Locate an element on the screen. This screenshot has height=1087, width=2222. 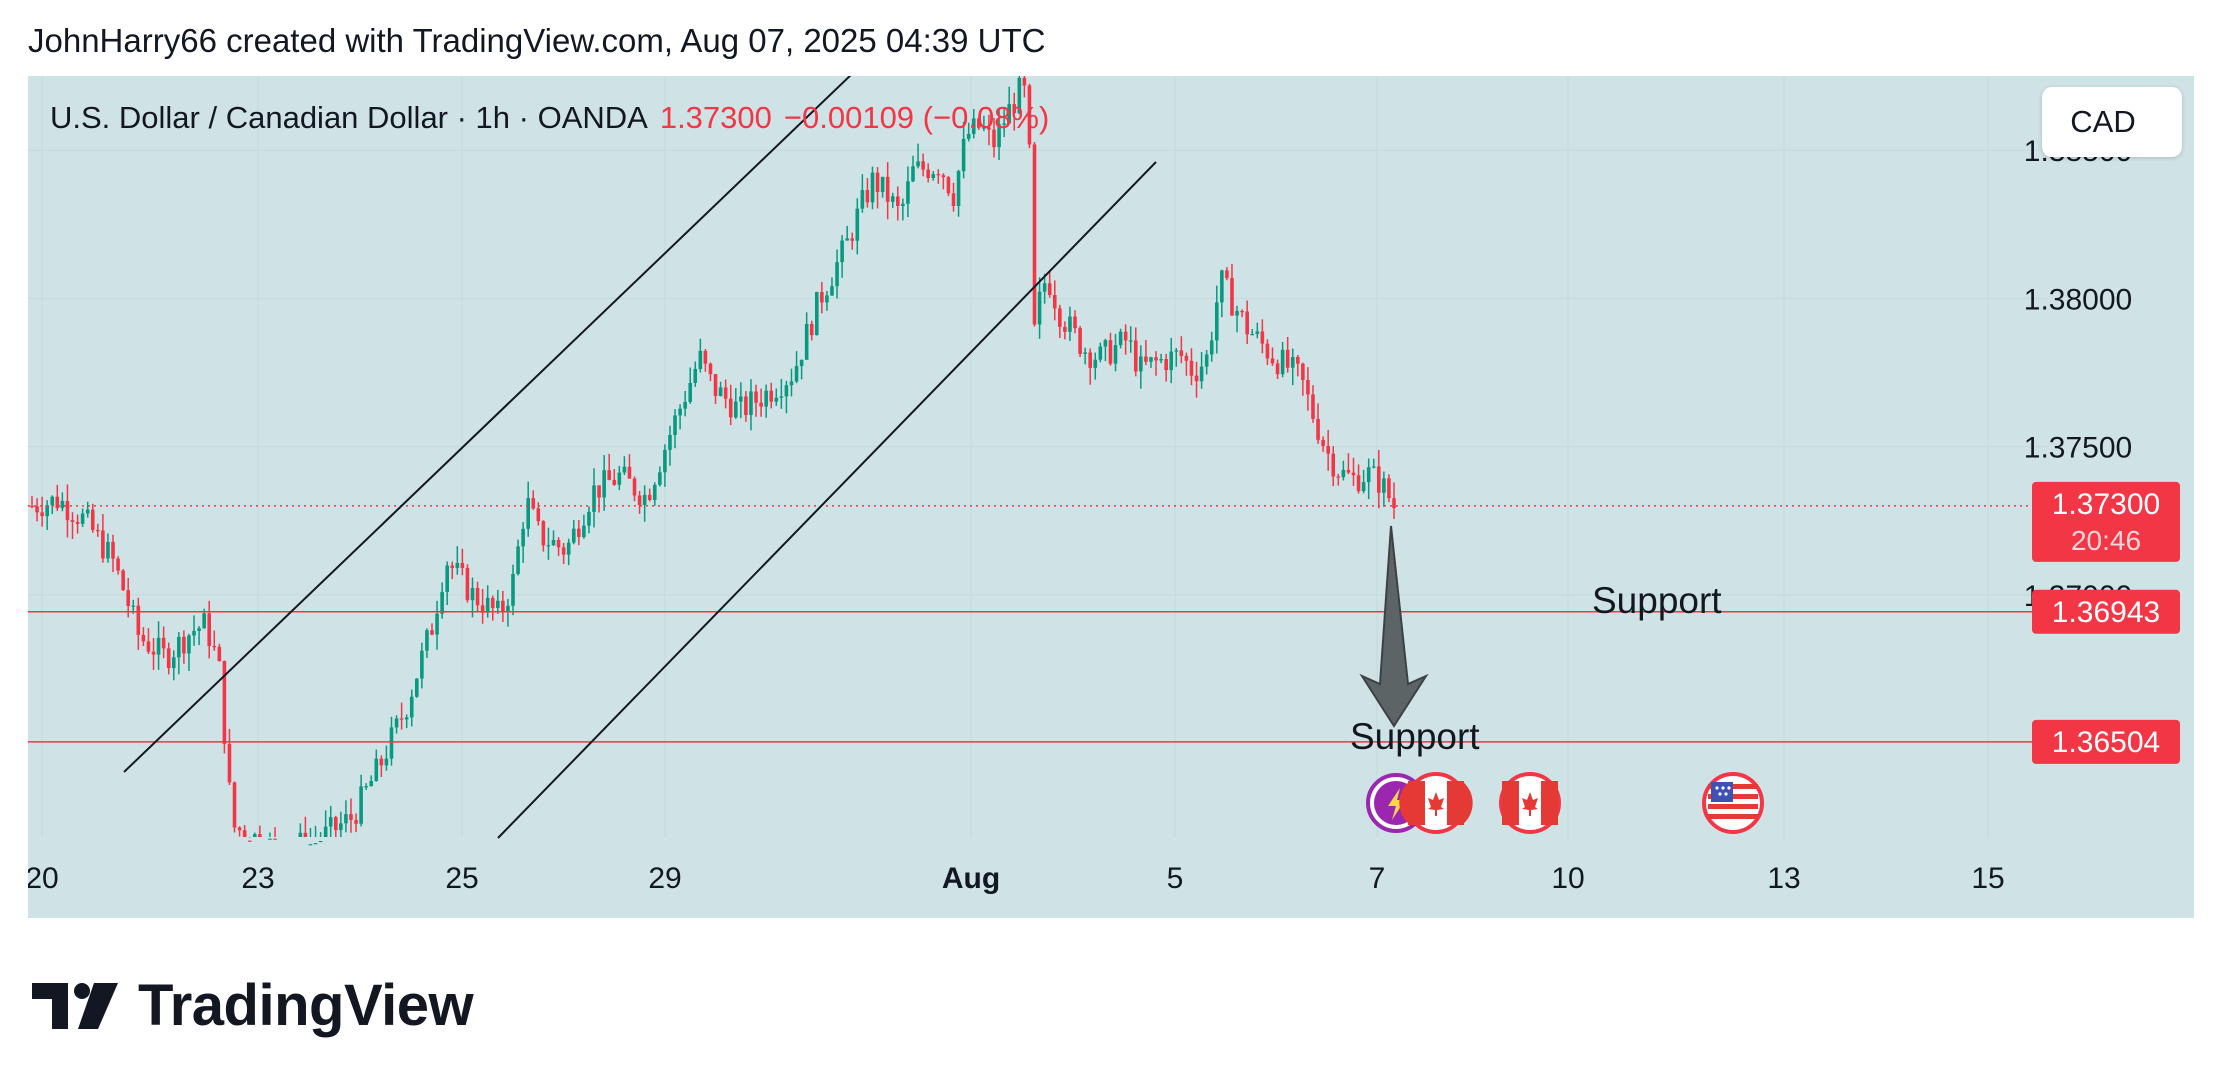
tradingview-logo: TradingView is located at coordinates (253, 1005).